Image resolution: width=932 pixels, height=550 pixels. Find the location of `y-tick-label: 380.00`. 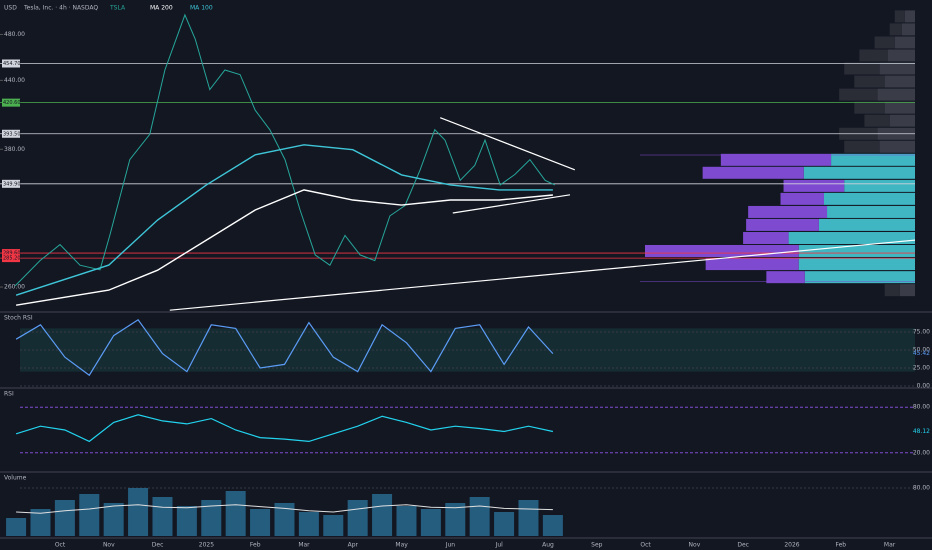

y-tick-label: 380.00 is located at coordinates (14, 149).